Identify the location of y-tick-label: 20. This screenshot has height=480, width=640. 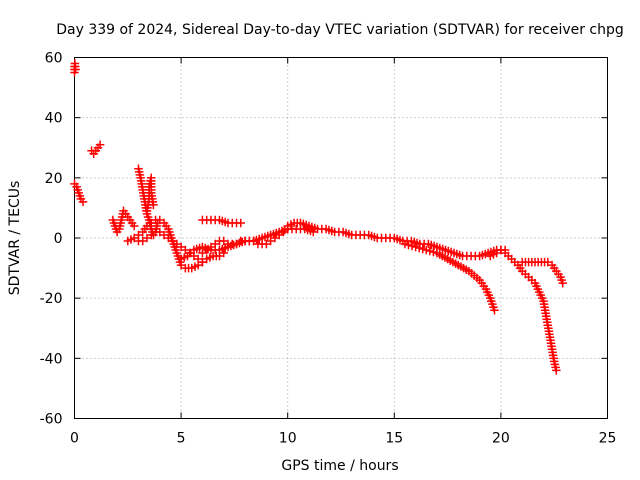
(54, 179).